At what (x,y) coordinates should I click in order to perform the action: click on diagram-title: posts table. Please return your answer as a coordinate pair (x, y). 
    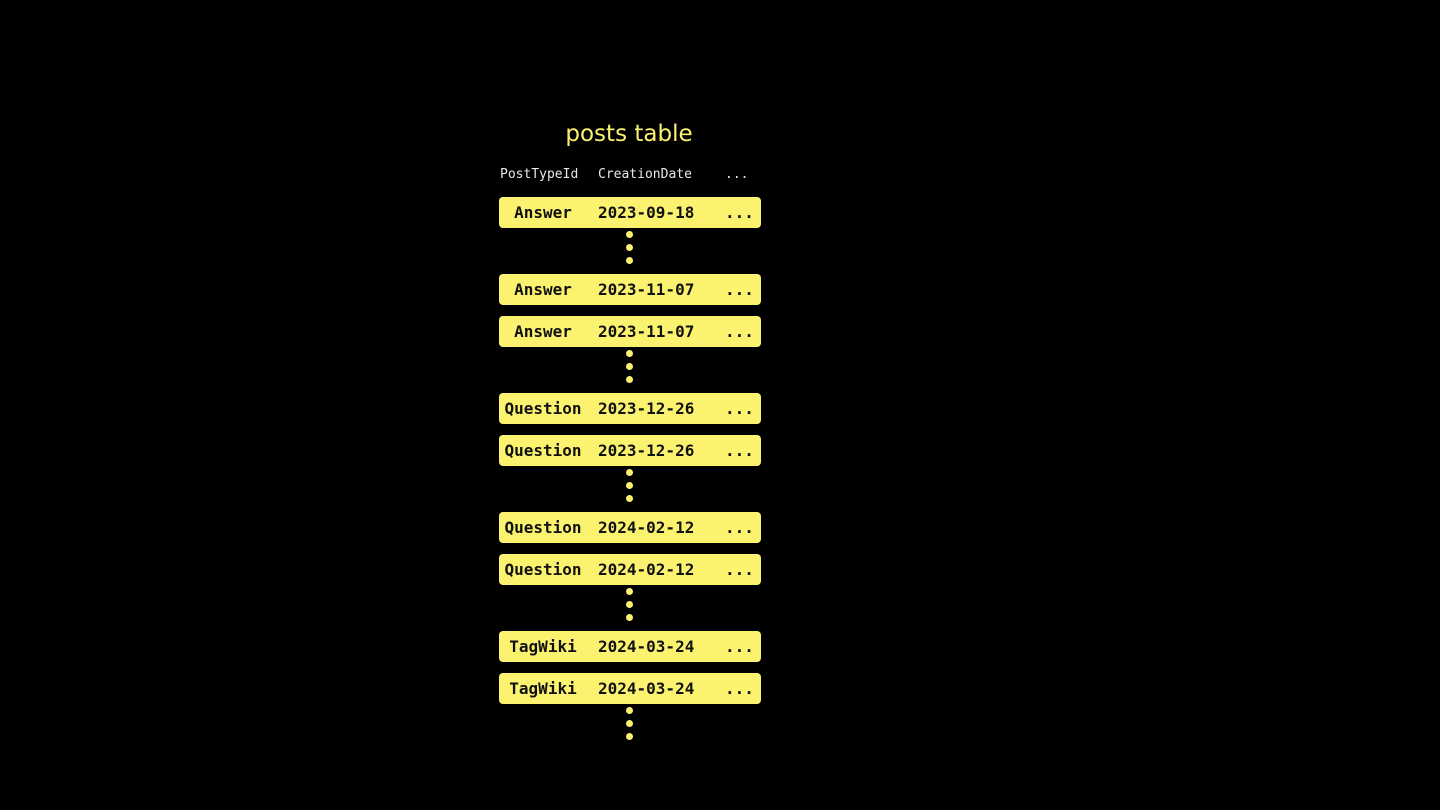
    Looking at the image, I should click on (629, 134).